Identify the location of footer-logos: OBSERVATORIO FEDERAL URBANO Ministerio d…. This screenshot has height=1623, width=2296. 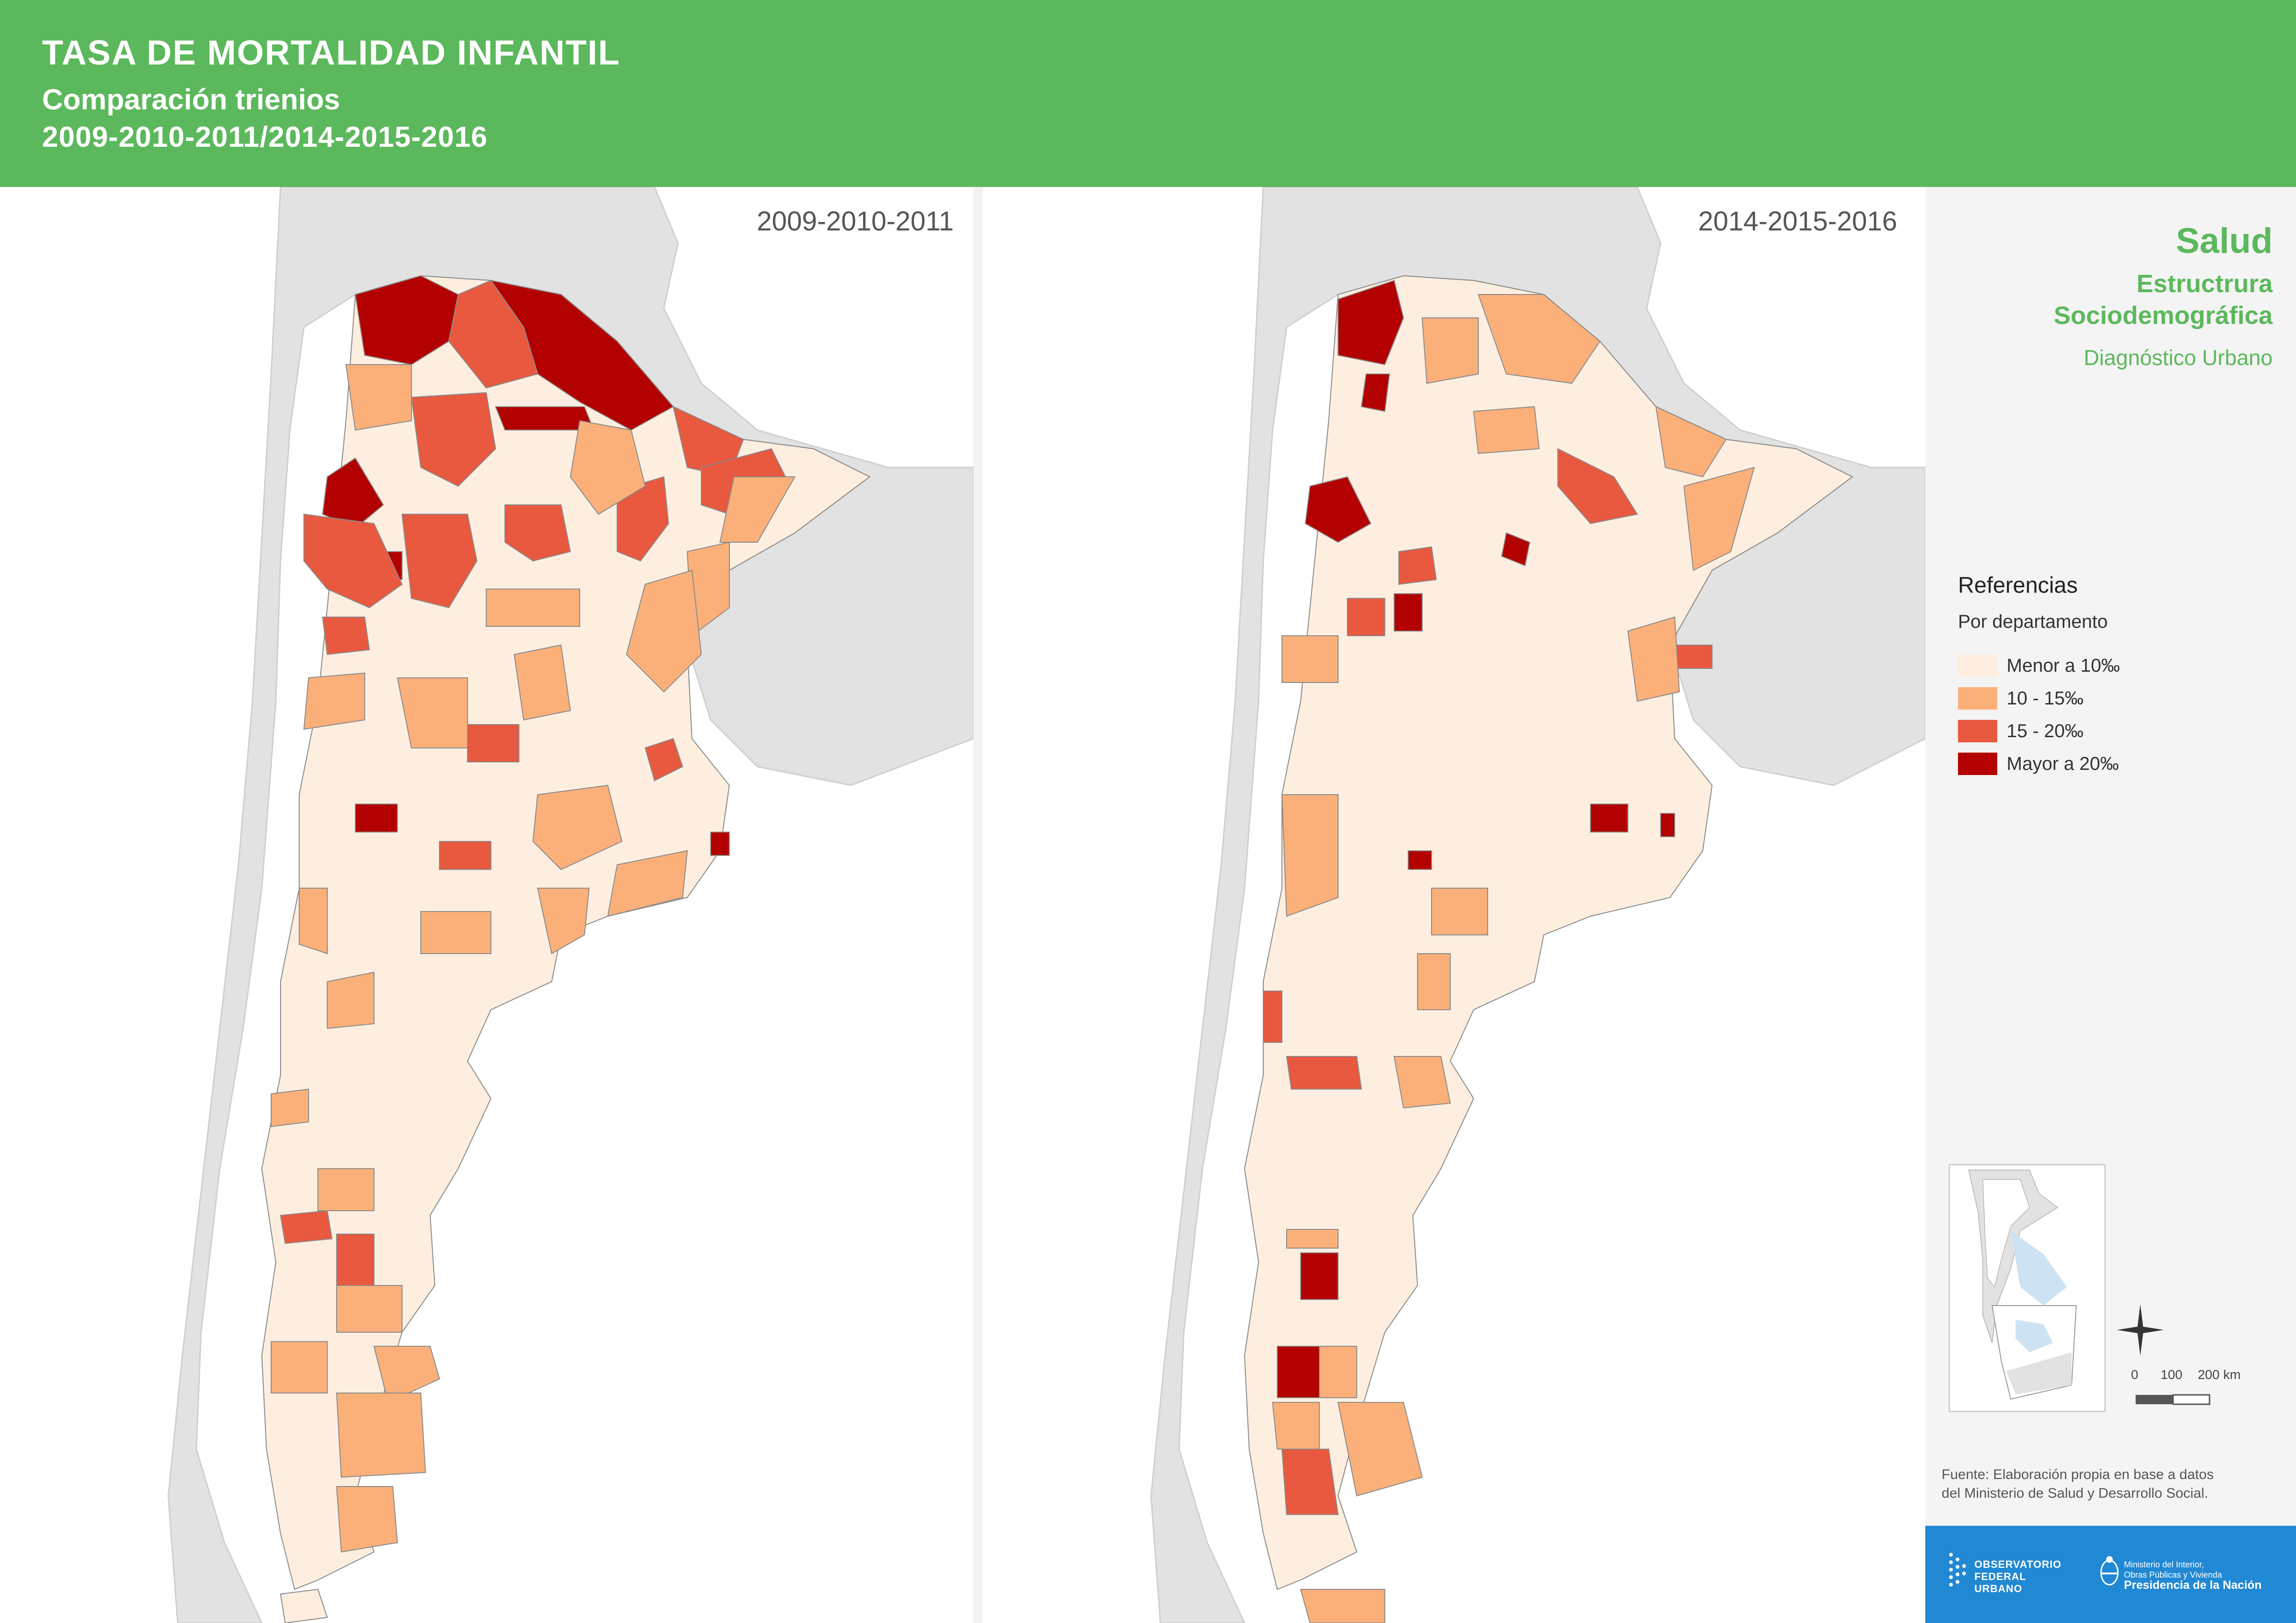
(2110, 1574).